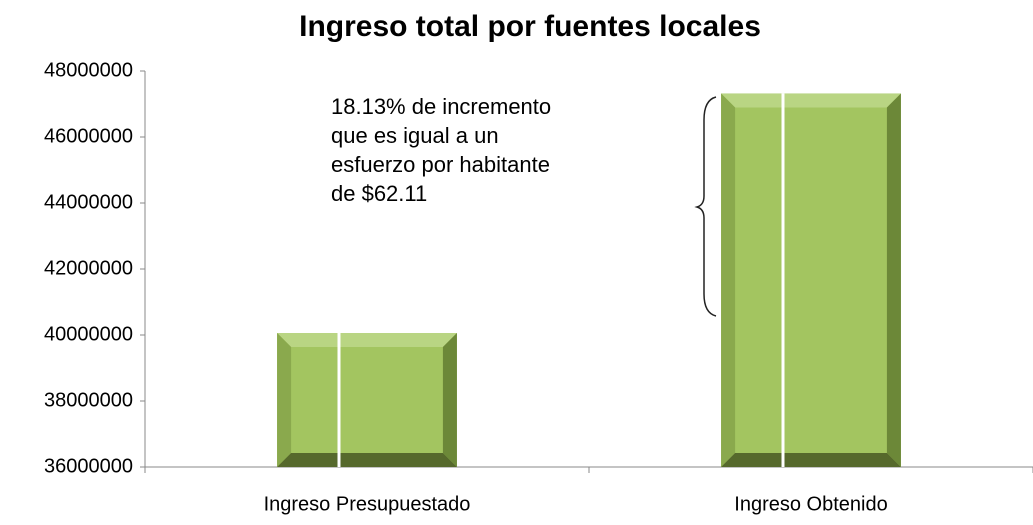 This screenshot has width=1033, height=525. What do you see at coordinates (88, 136) in the screenshot?
I see `y-tick-label: 46000000` at bounding box center [88, 136].